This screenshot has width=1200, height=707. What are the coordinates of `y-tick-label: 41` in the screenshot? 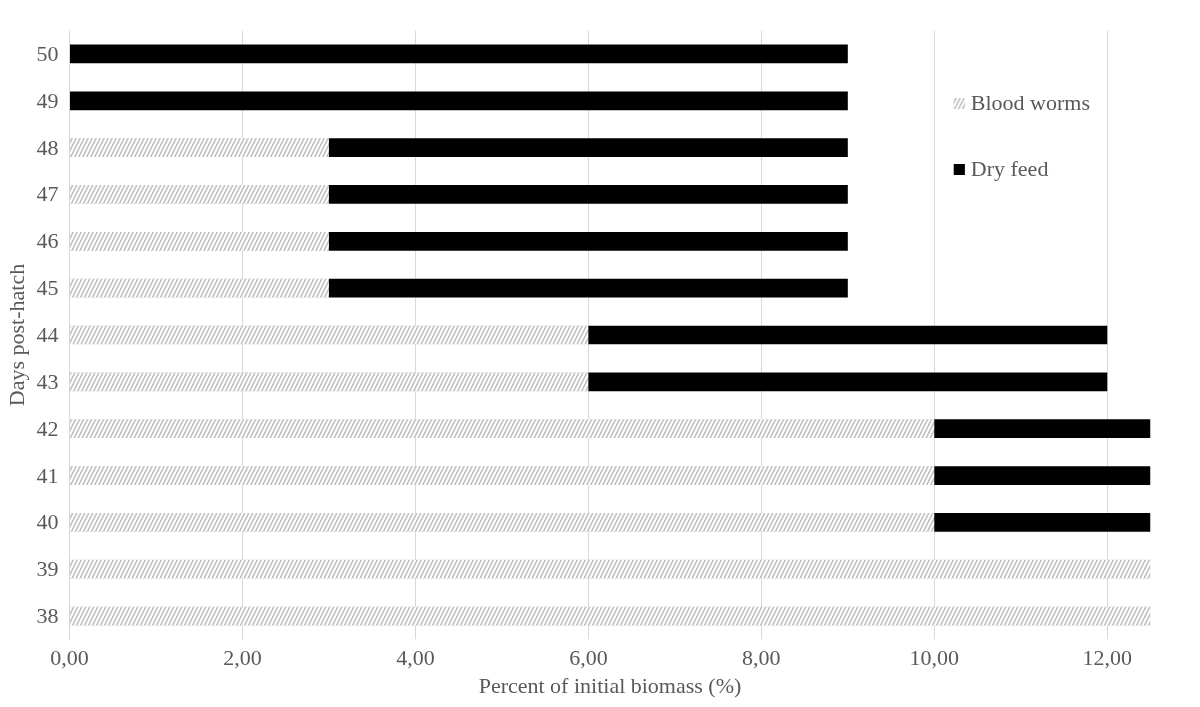 It's located at (47, 475).